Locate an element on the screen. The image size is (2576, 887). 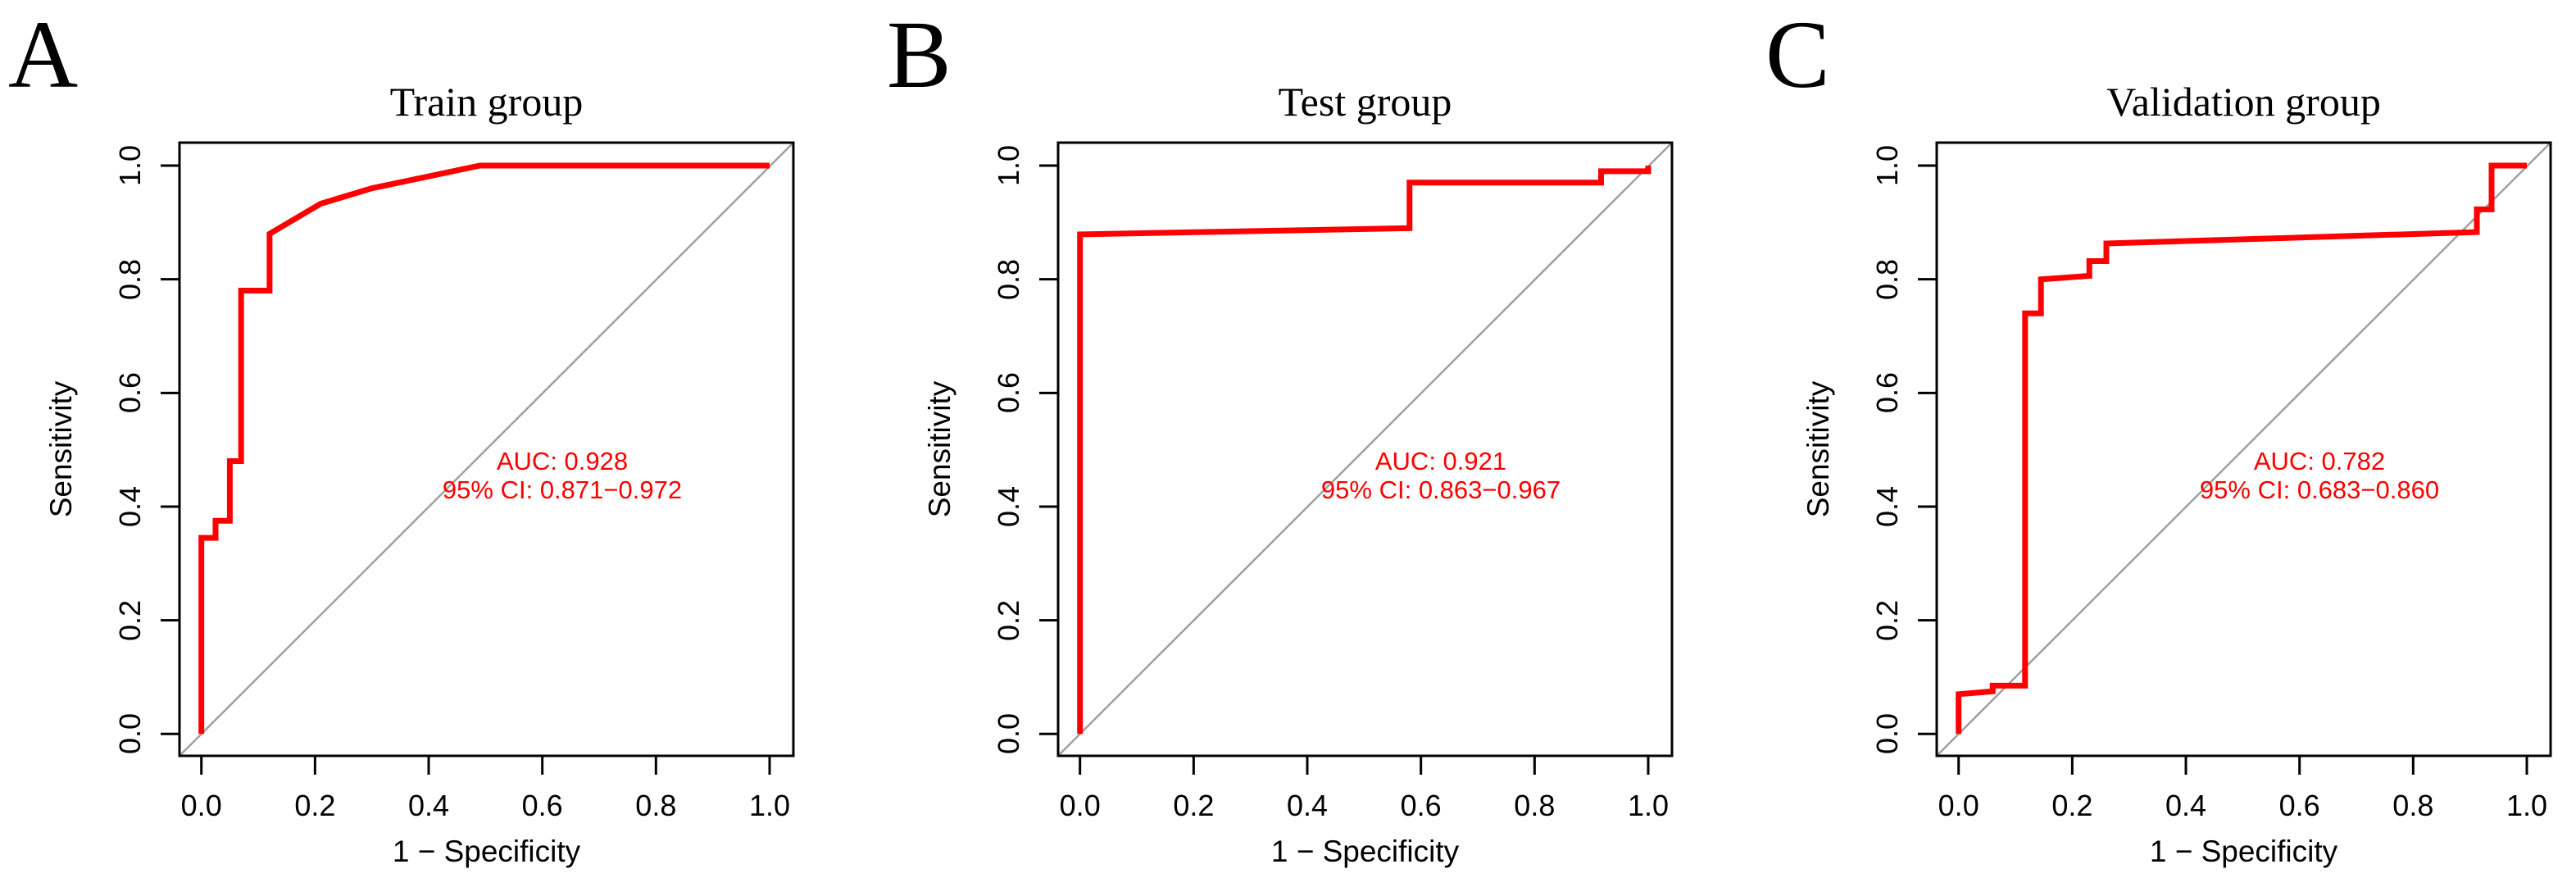
panel-letter: B is located at coordinates (919, 54).